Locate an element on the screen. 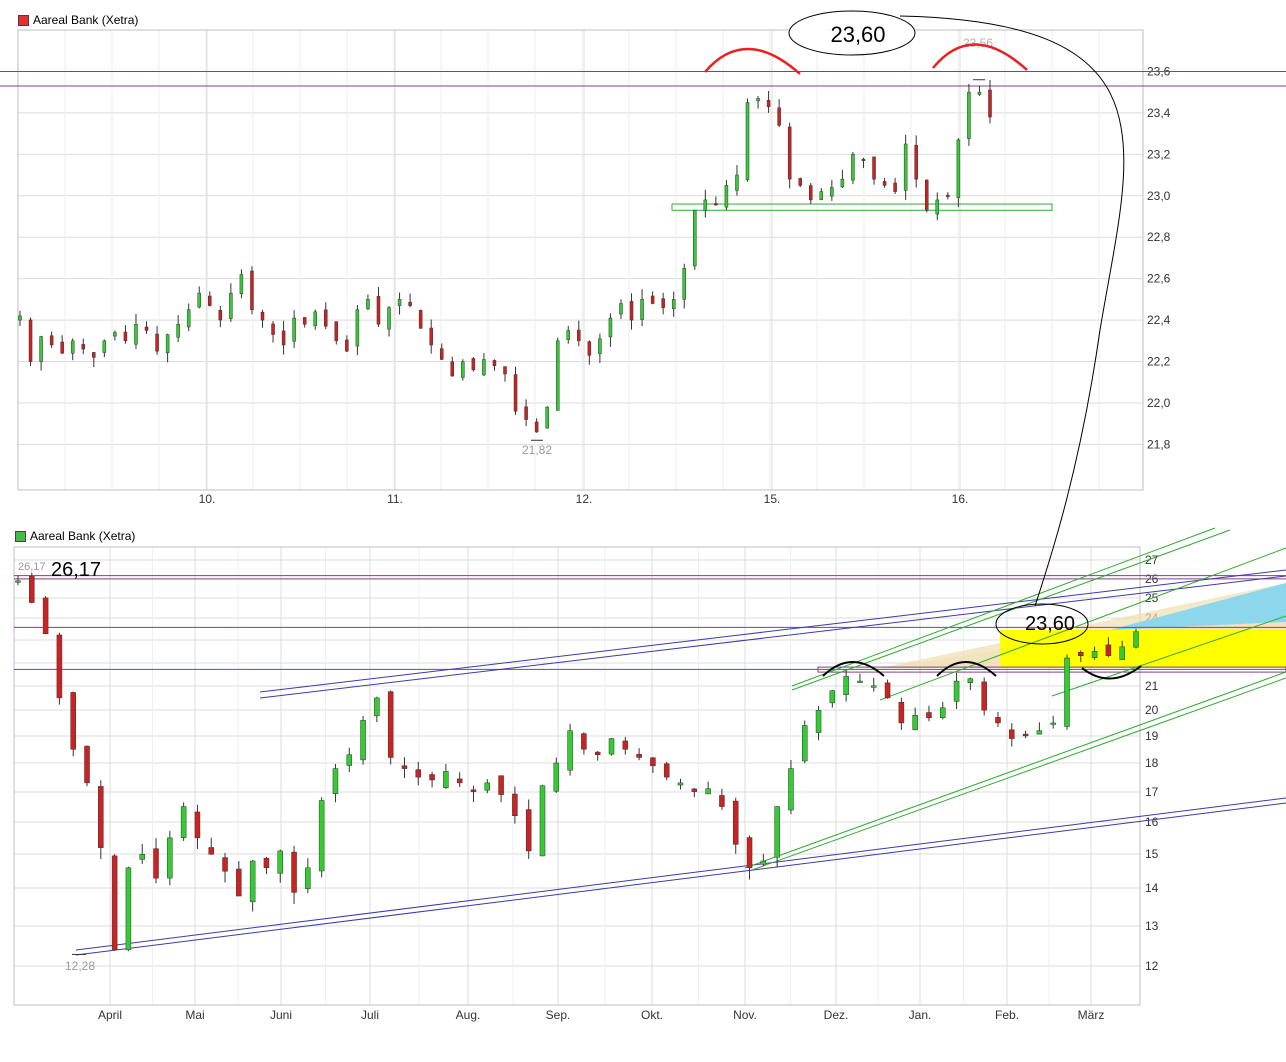 The image size is (1286, 1062). top-y-tick-label: 22,6 is located at coordinates (1159, 279).